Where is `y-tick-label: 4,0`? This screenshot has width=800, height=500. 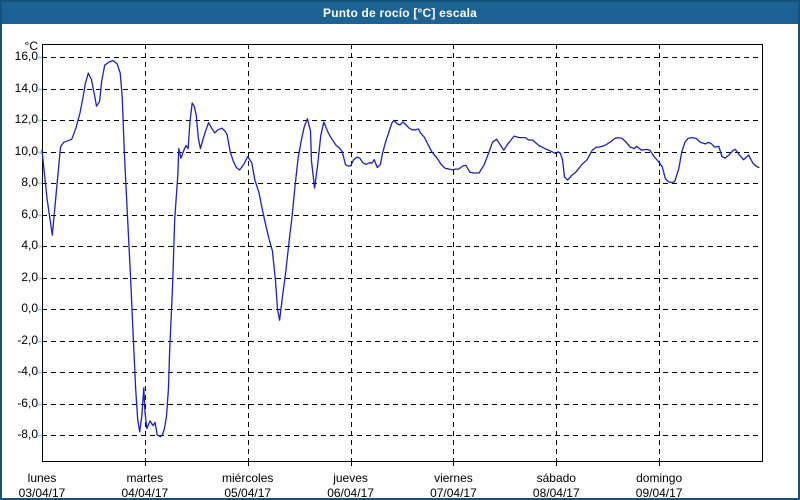
y-tick-label: 4,0 is located at coordinates (29, 245).